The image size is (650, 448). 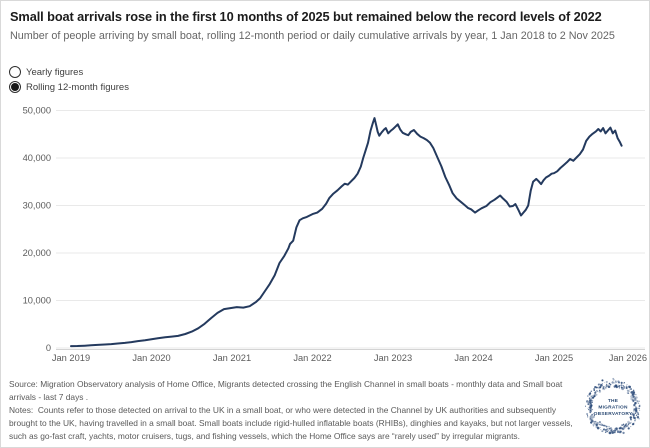 I want to click on logo-text-line: THE, so click(x=613, y=401).